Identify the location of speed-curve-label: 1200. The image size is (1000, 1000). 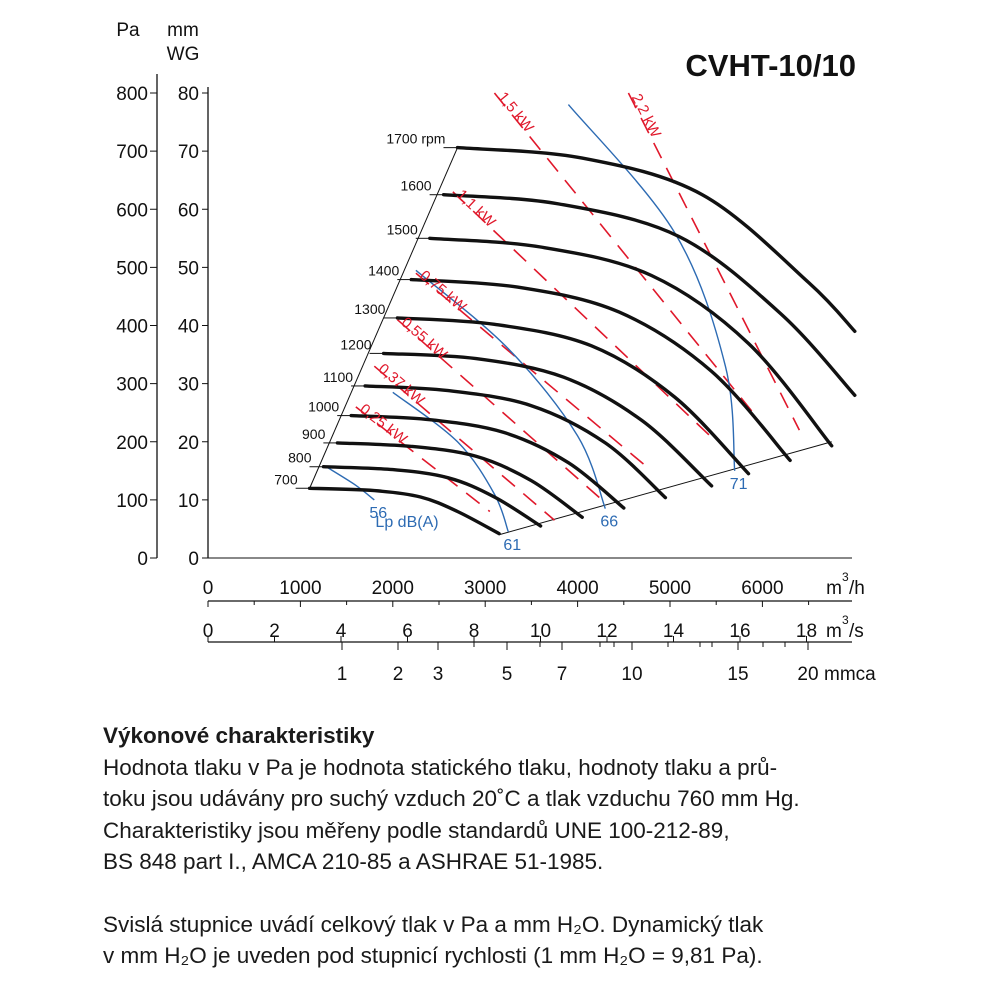
(355, 344).